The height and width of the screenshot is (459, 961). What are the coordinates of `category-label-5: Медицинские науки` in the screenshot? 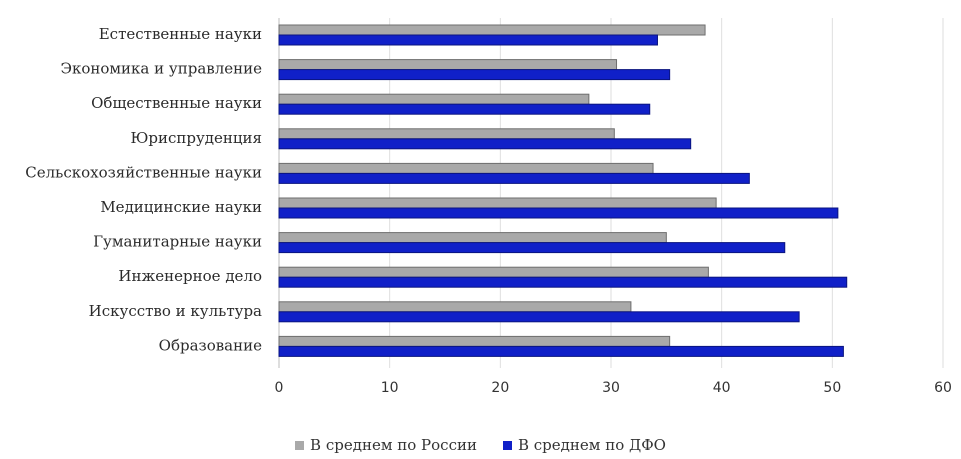 It's located at (181, 207).